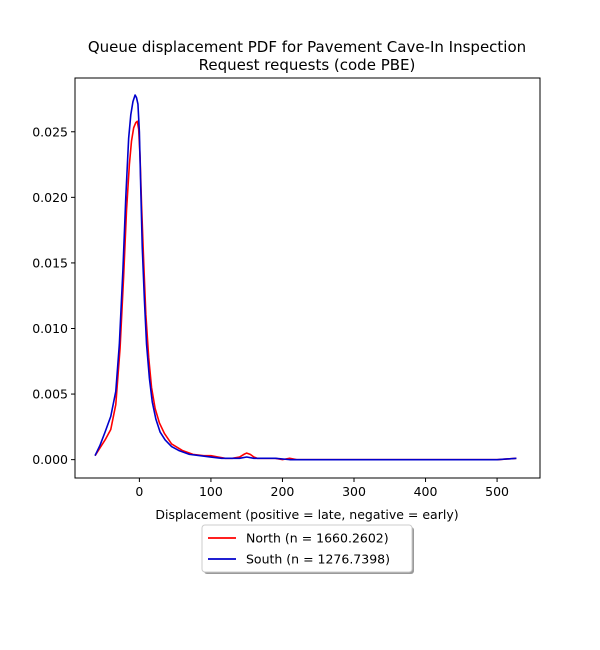 This screenshot has height=650, width=600. What do you see at coordinates (50, 131) in the screenshot?
I see `y-tick-label: 0.025` at bounding box center [50, 131].